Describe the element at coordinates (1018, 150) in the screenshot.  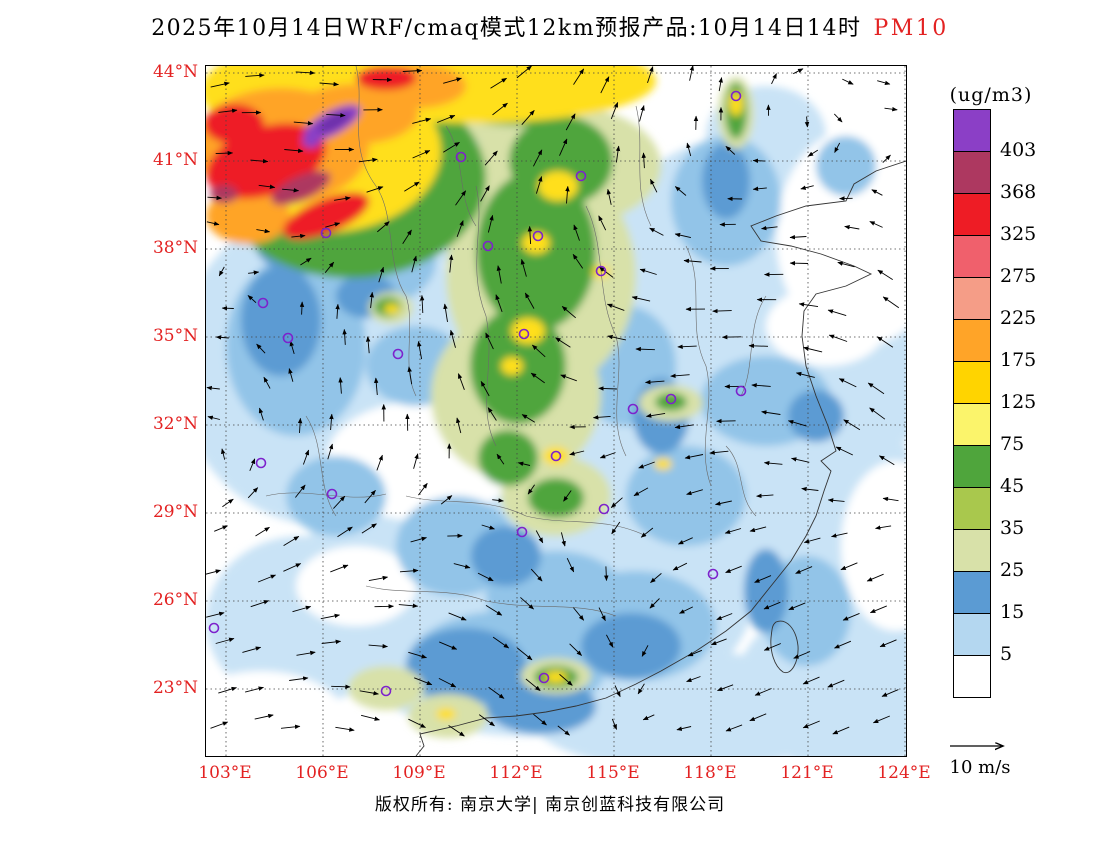
I see `legend-level-label: 403` at that location.